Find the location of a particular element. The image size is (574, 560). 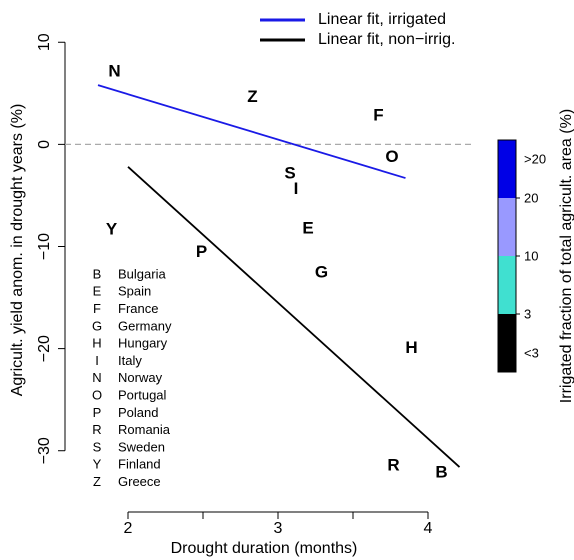

key-country: Italy is located at coordinates (130, 360).